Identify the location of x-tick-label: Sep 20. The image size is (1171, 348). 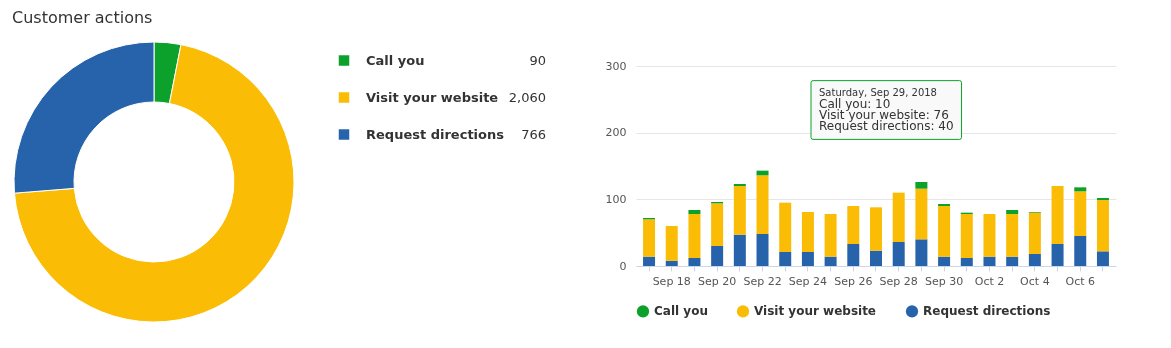
(717, 281).